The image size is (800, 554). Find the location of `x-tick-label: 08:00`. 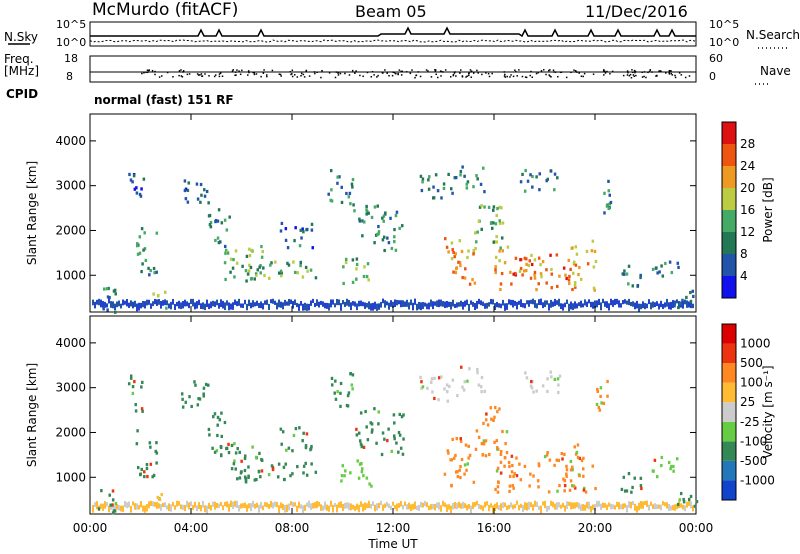

x-tick-label: 08:00 is located at coordinates (292, 528).